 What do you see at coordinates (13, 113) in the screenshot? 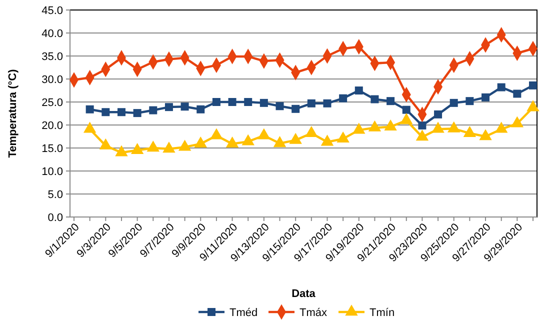
I see `y-axis-title: Temperatura (°C)` at bounding box center [13, 113].